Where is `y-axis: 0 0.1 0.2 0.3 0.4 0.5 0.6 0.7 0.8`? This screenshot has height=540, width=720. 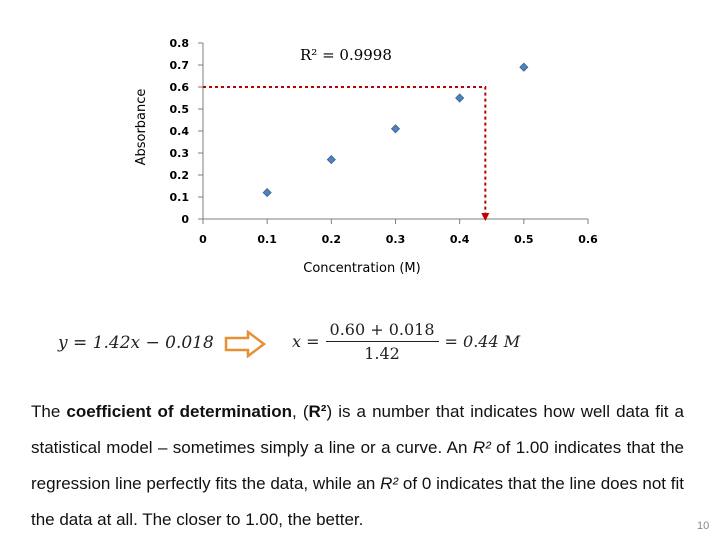
y-axis: 0 0.1 0.2 0.3 0.4 0.5 0.6 0.7 0.8 is located at coordinates (187, 131).